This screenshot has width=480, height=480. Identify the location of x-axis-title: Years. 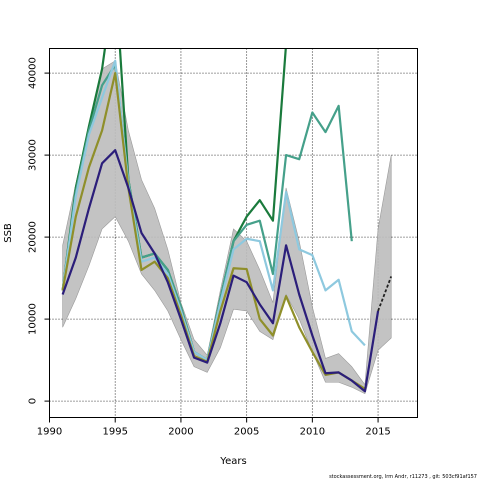
(232, 461).